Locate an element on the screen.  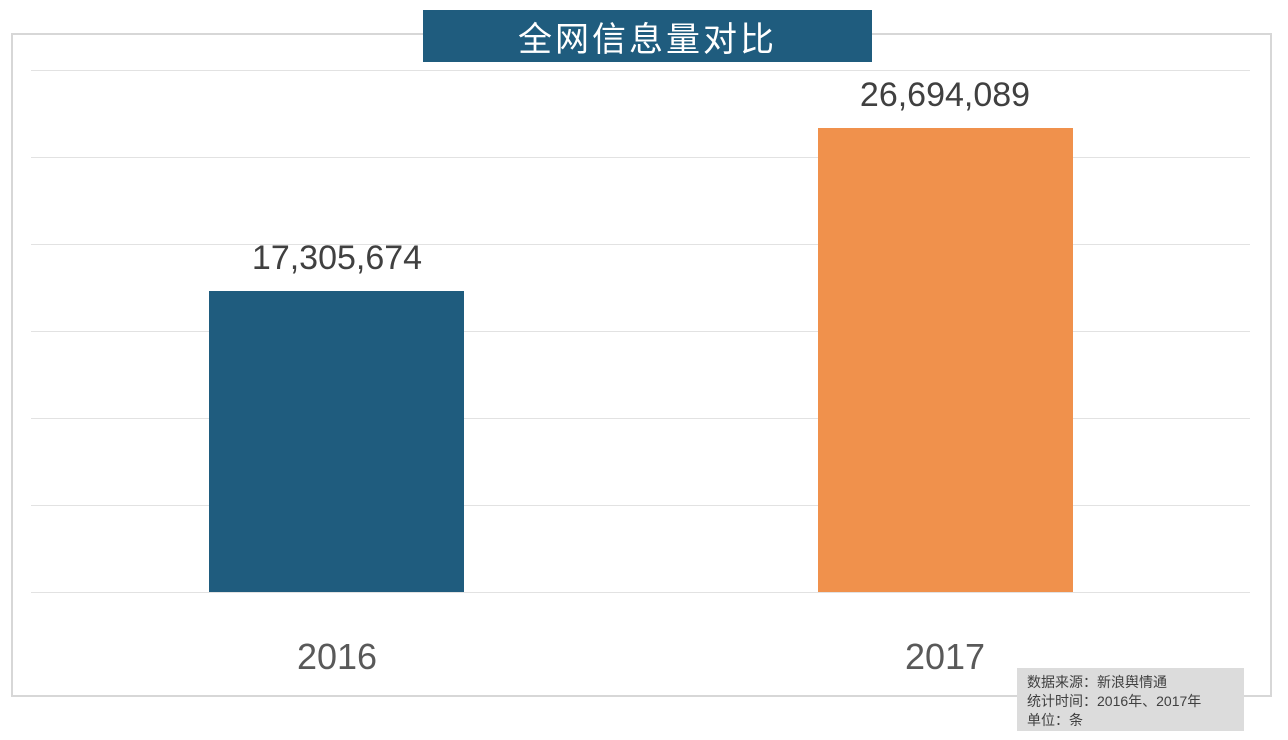
note-unit: 单位：条 is located at coordinates (1055, 720).